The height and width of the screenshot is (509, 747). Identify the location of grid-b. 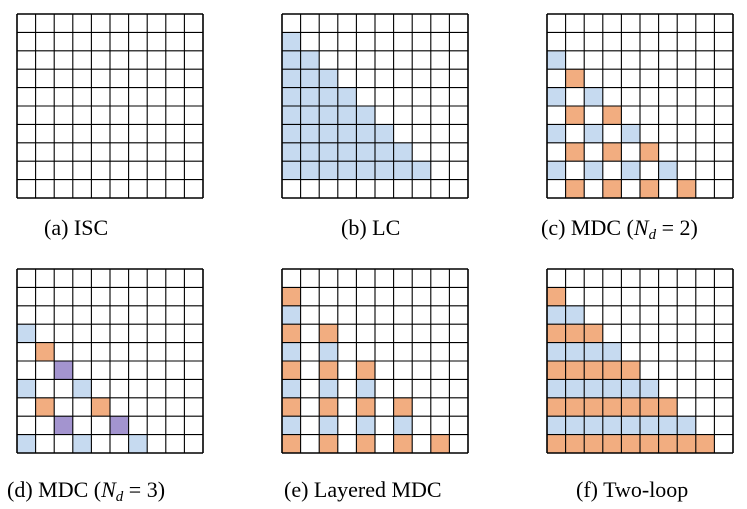
(375, 106).